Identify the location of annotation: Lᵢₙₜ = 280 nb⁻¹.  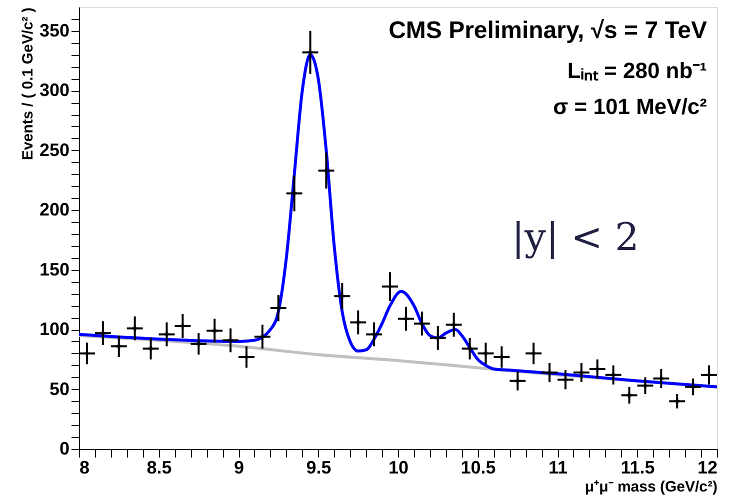
(637, 70).